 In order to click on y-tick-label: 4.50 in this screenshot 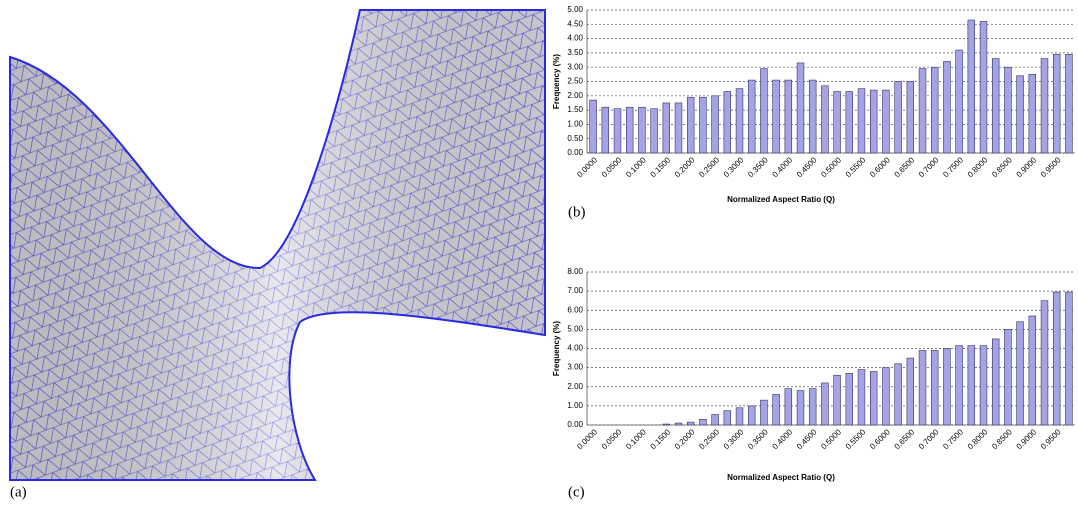, I will do `click(575, 23)`.